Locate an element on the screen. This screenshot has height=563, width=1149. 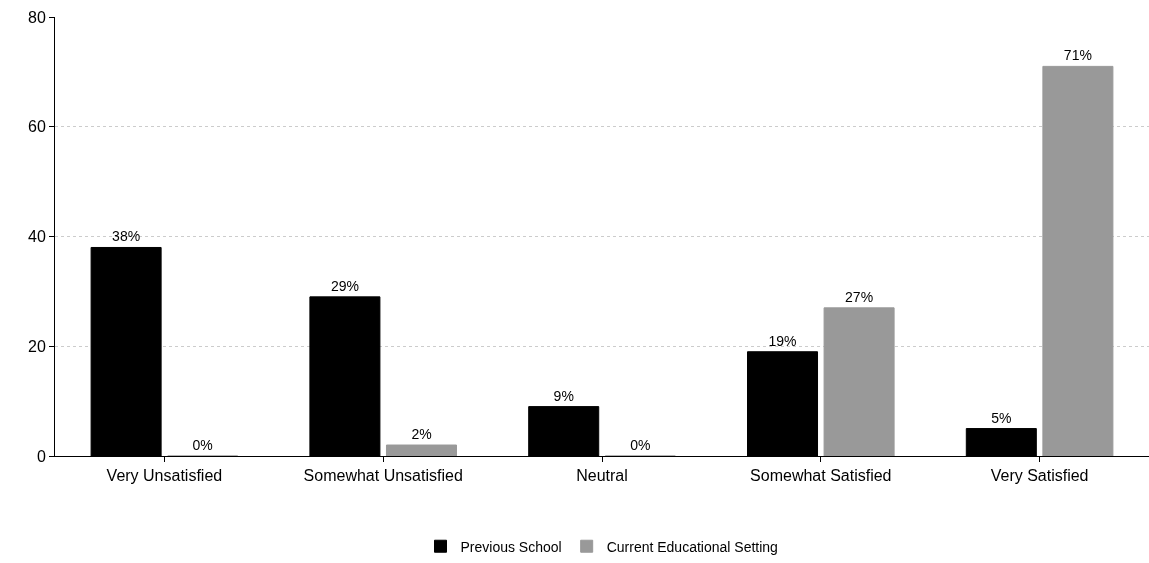
data-label: 5% is located at coordinates (1001, 417).